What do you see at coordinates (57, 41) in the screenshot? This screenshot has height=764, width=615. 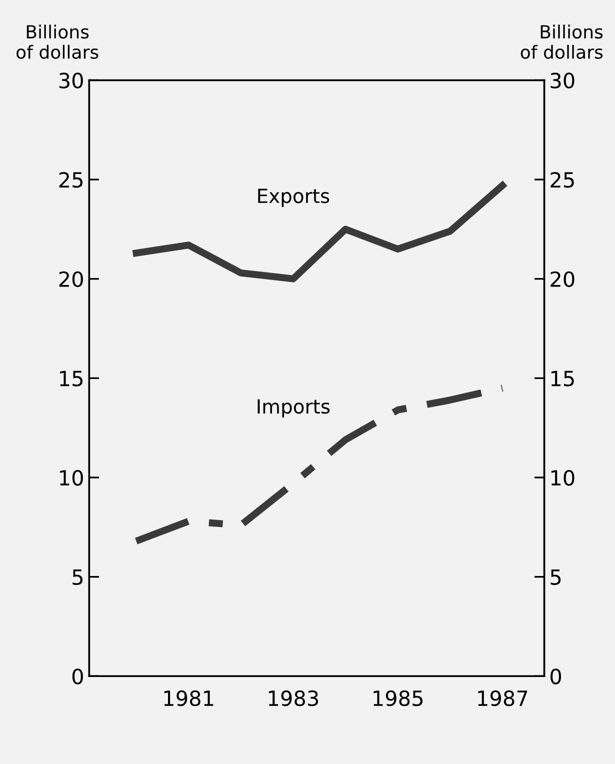 I see `y-axis-title: Billions of dollars` at bounding box center [57, 41].